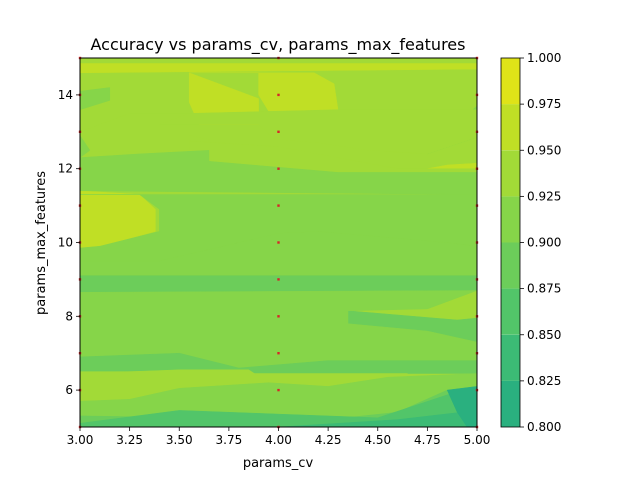 The image size is (640, 484). Describe the element at coordinates (477, 440) in the screenshot. I see `x-tick-label: 5.00` at that location.